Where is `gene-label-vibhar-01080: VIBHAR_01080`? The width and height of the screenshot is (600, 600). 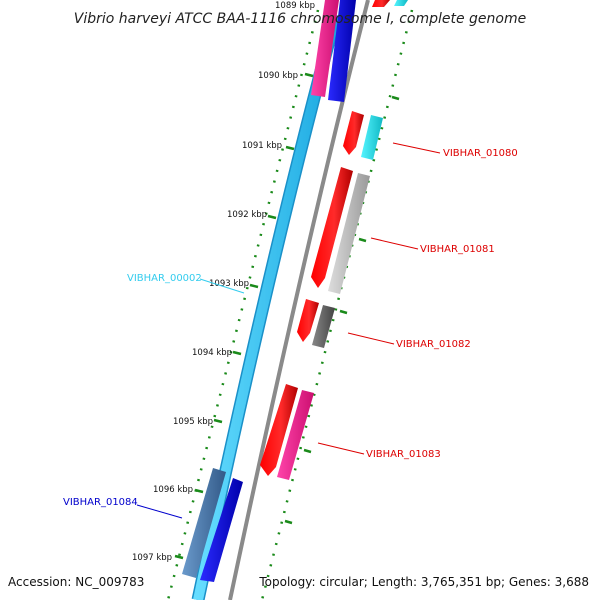
gene-label-vibhar-01080: VIBHAR_01080 is located at coordinates (480, 153).